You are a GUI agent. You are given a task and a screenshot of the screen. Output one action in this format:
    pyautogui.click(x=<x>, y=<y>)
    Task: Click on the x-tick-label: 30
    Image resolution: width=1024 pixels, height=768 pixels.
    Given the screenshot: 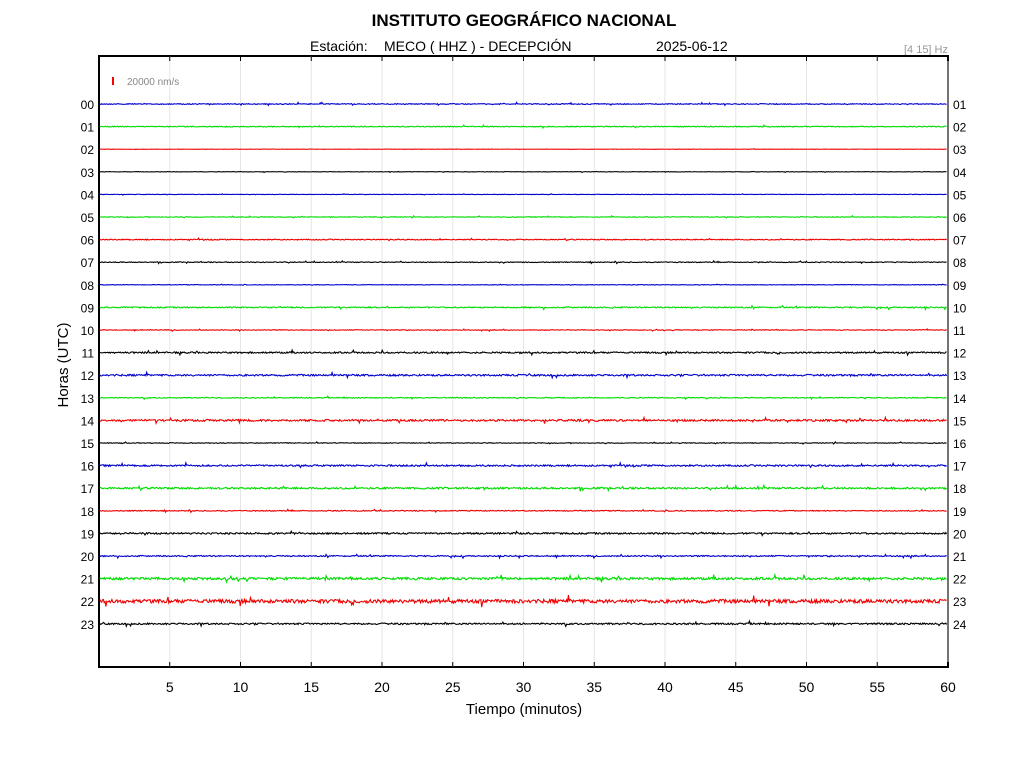 What is the action you would take?
    pyautogui.click(x=524, y=687)
    